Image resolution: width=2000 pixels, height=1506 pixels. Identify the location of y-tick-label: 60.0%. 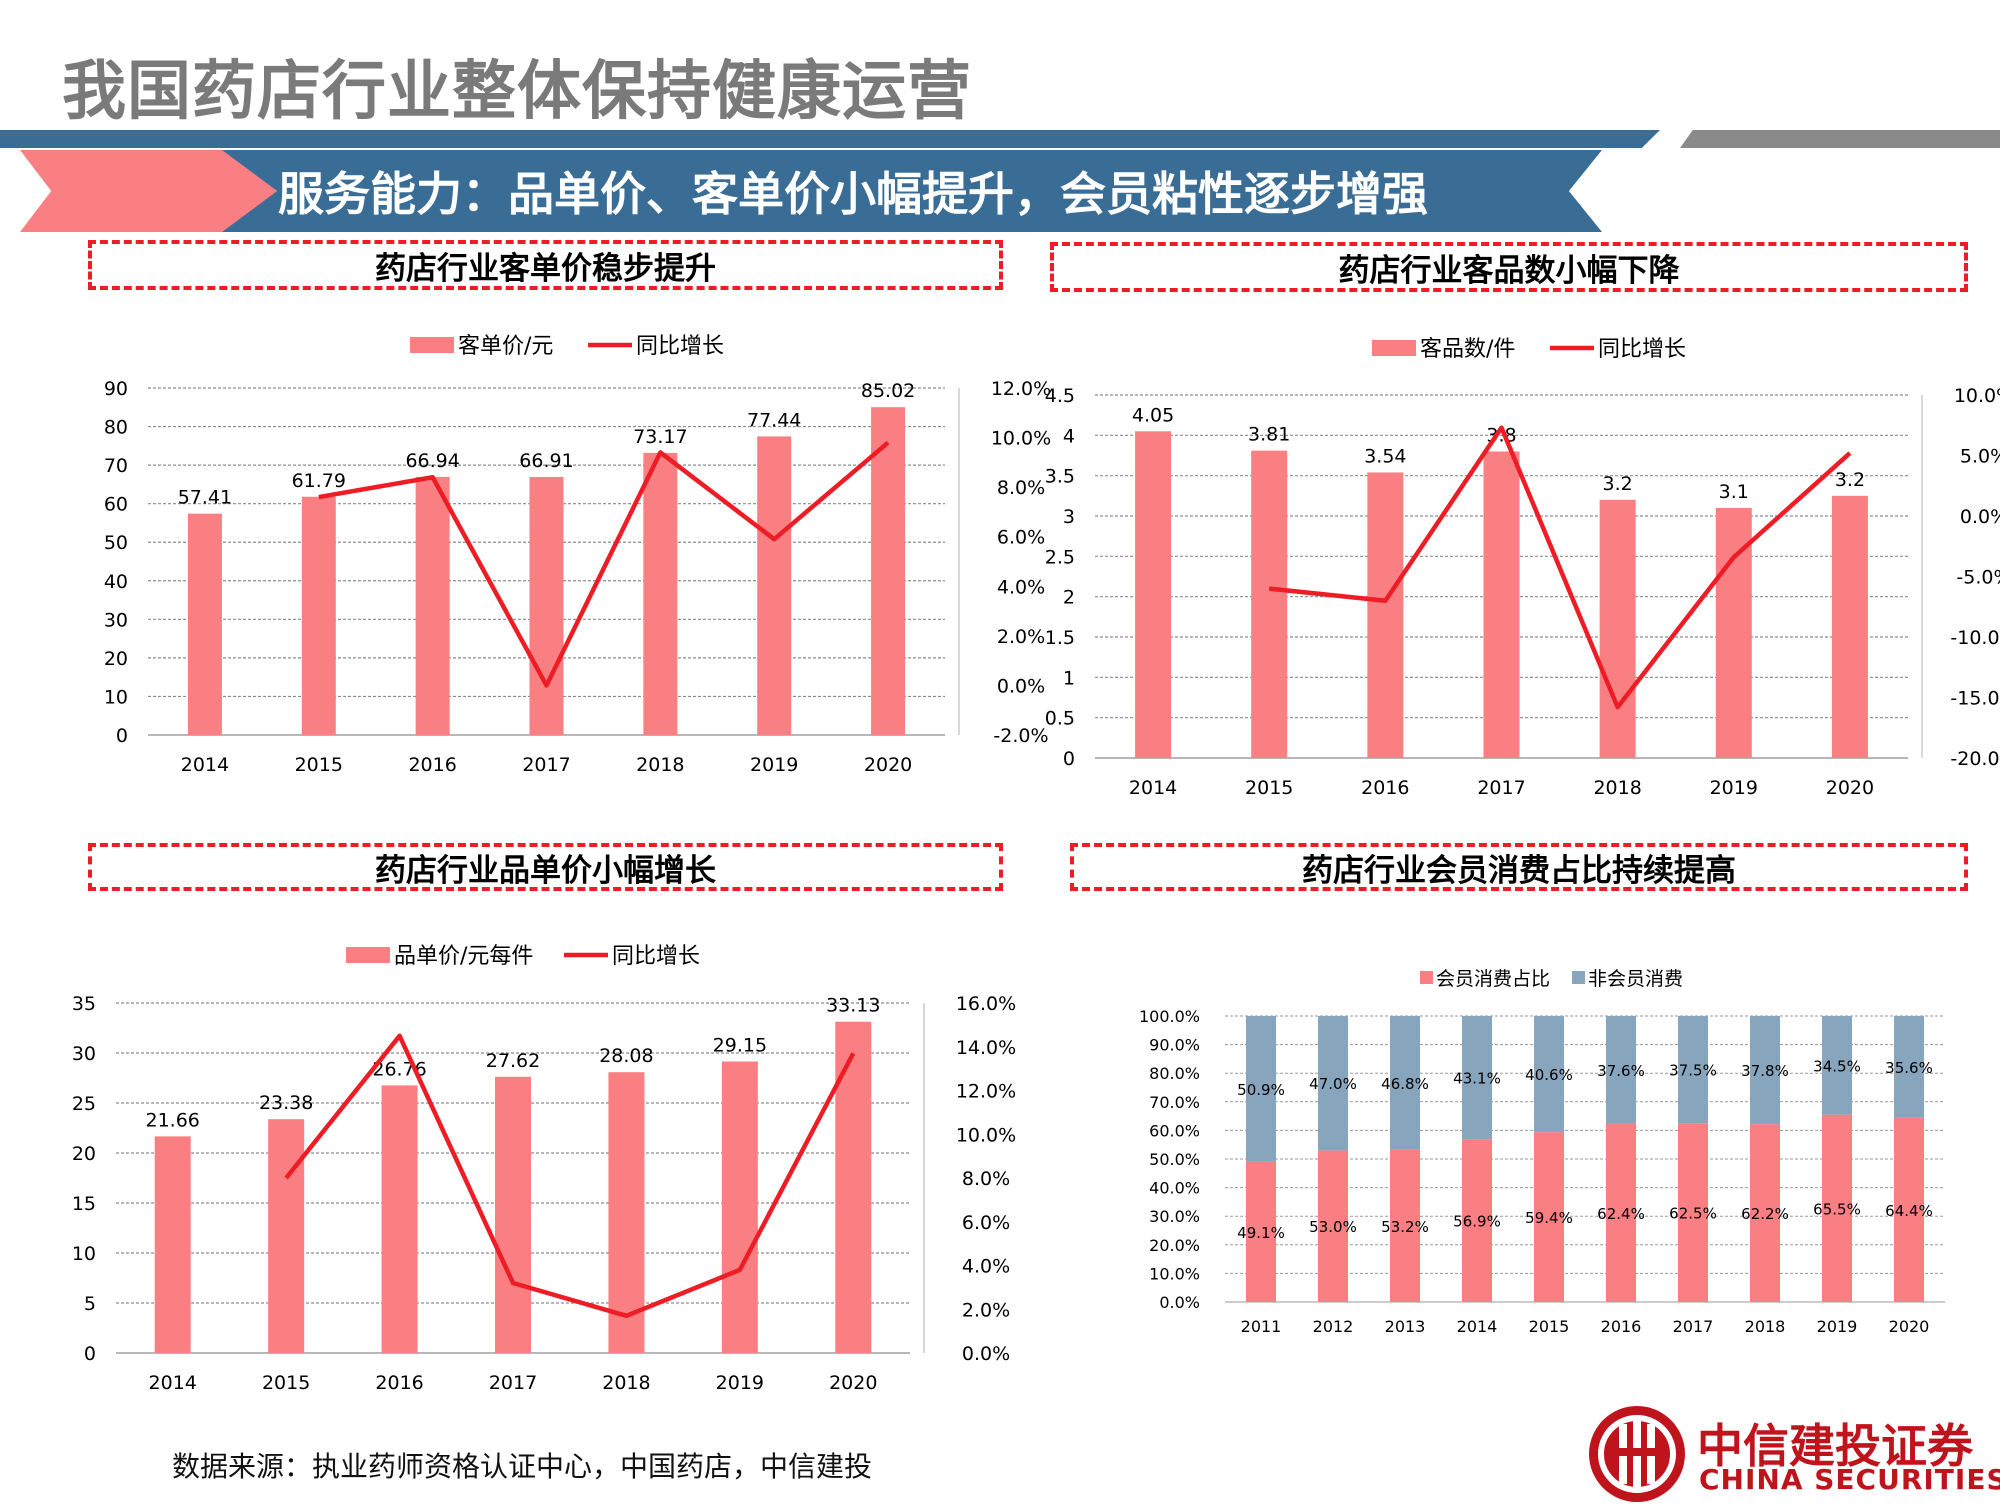
(1174, 1130).